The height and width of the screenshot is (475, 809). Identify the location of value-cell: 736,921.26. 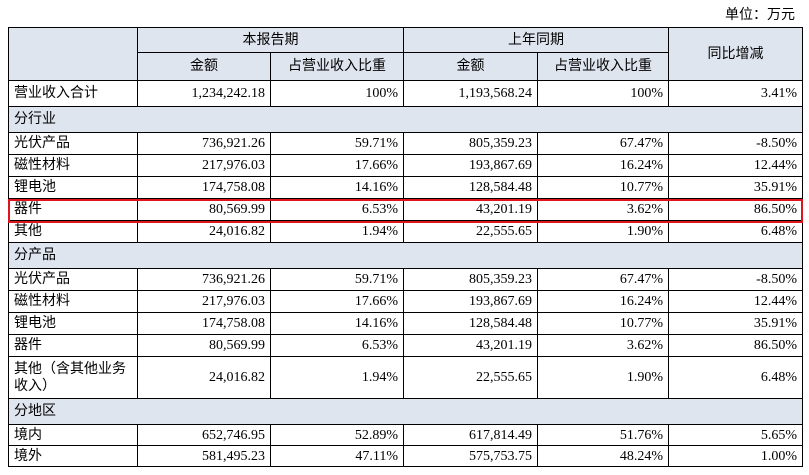
(204, 279).